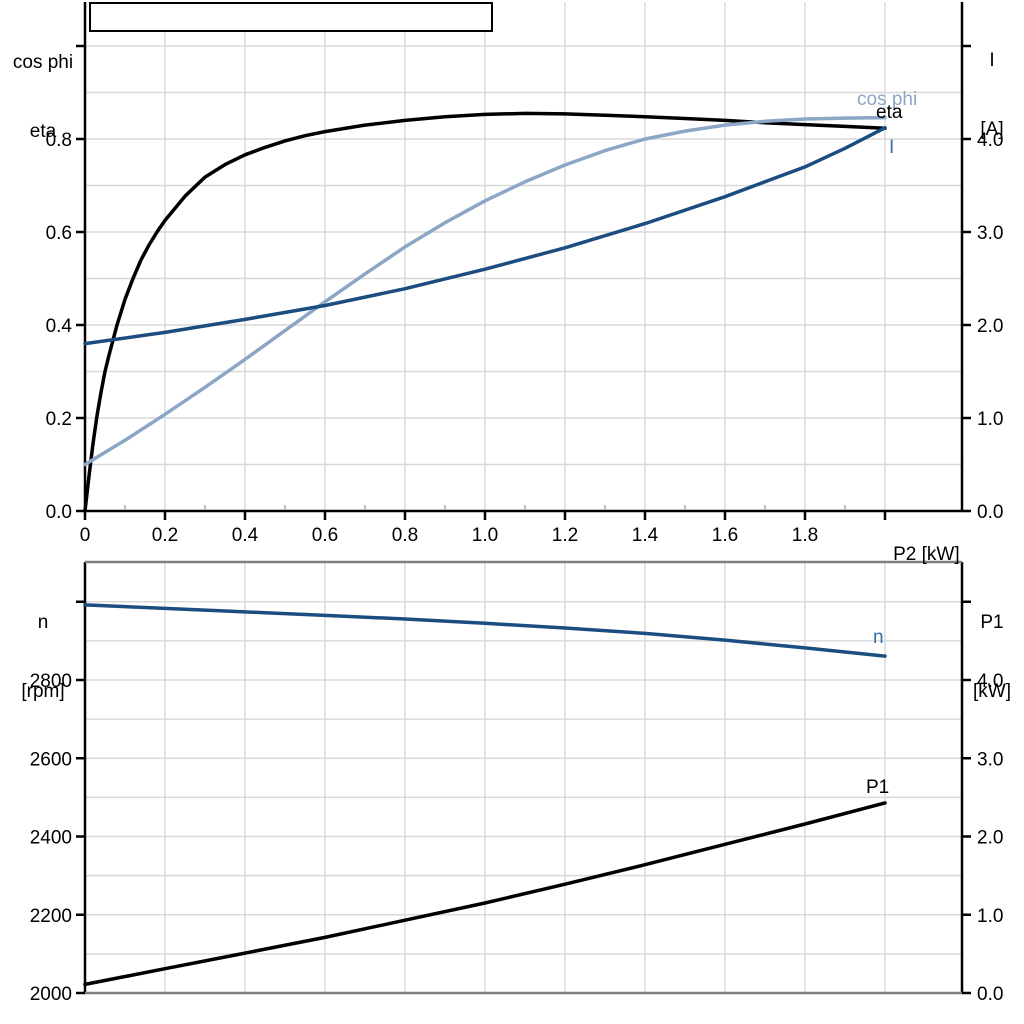  What do you see at coordinates (878, 787) in the screenshot?
I see `p1-curve-label: P1` at bounding box center [878, 787].